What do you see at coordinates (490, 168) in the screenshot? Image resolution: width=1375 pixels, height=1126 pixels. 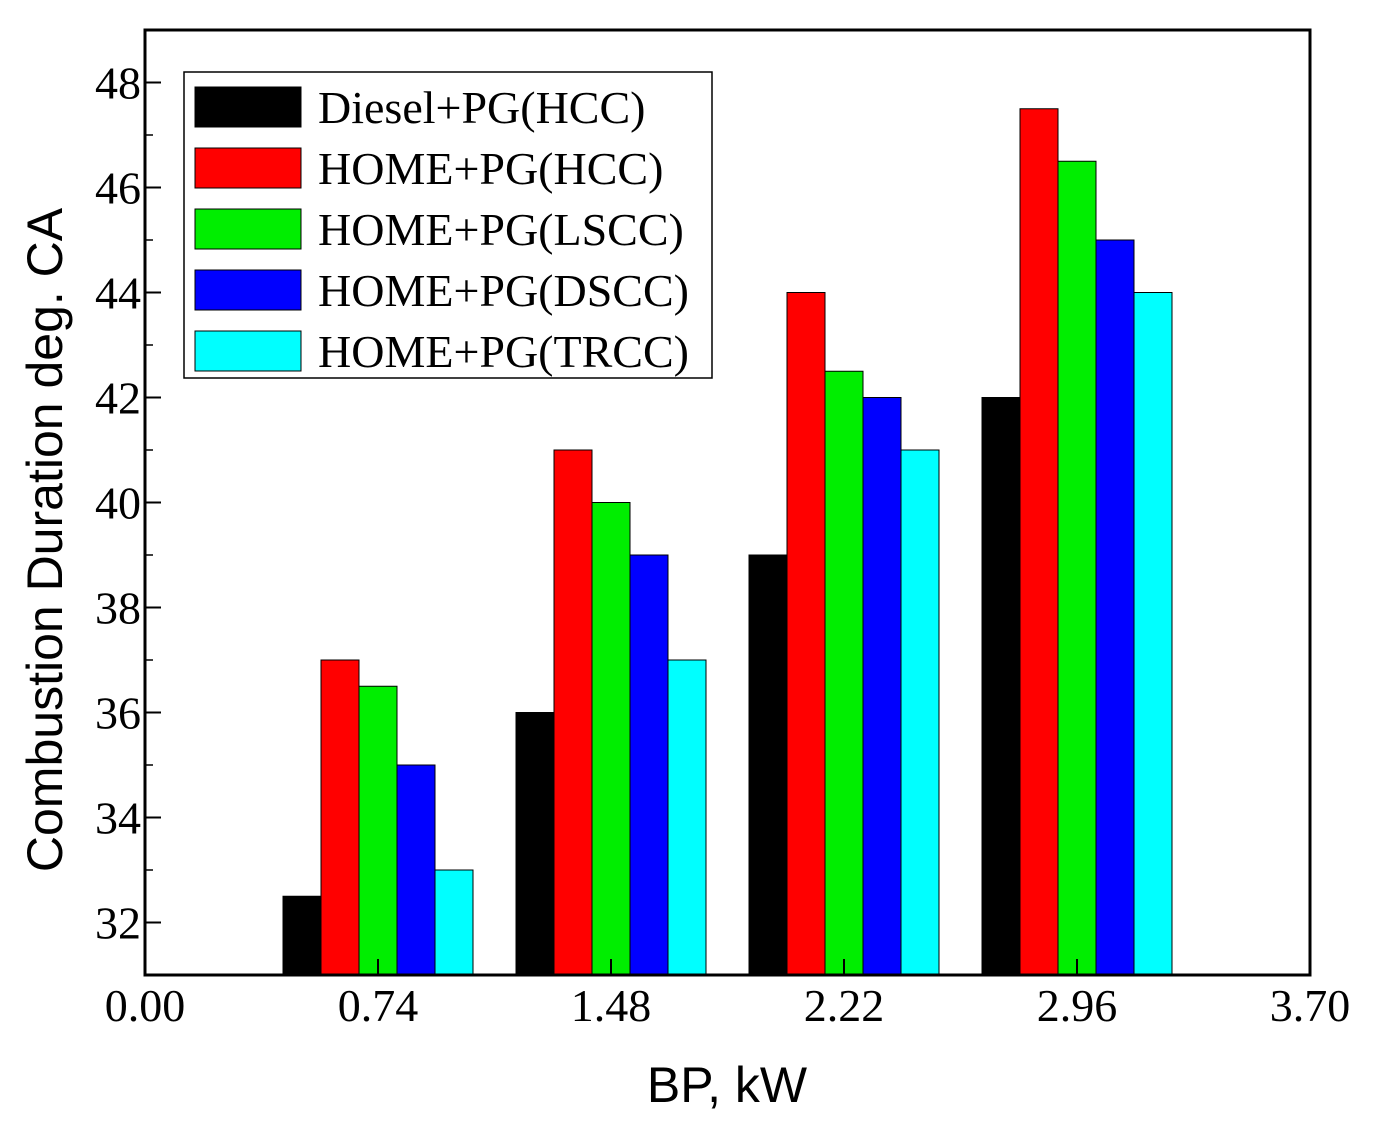 I see `legend-label: HOME+PG(HCC)` at bounding box center [490, 168].